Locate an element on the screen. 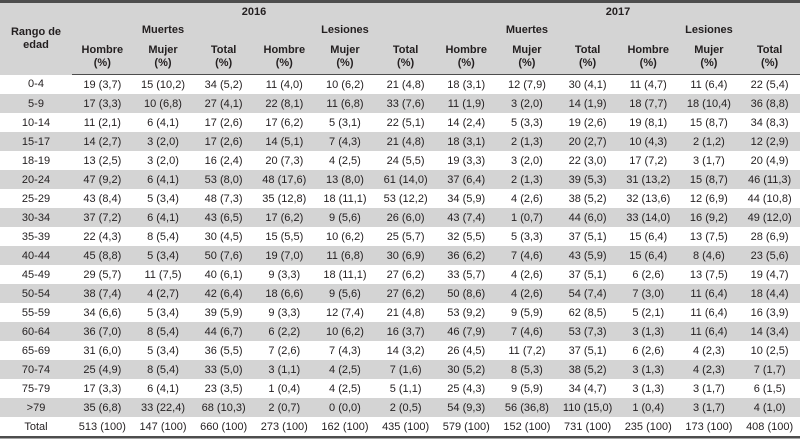  value-cell: 579 (100) is located at coordinates (466, 426).